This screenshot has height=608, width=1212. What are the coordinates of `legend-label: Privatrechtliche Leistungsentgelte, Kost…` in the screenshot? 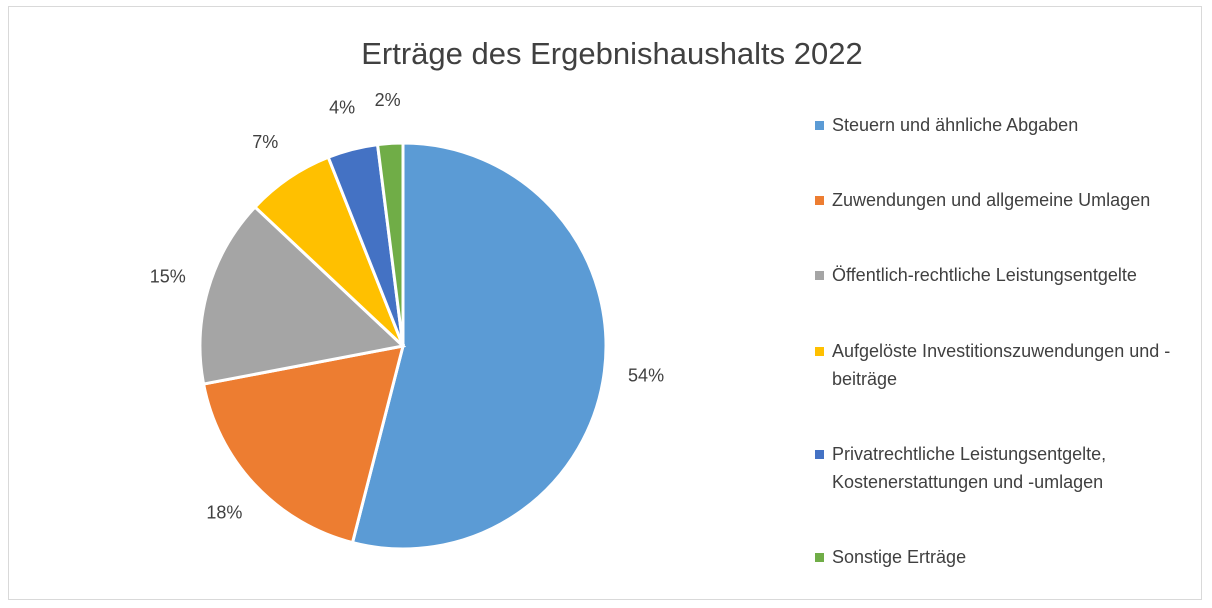 It's located at (969, 467).